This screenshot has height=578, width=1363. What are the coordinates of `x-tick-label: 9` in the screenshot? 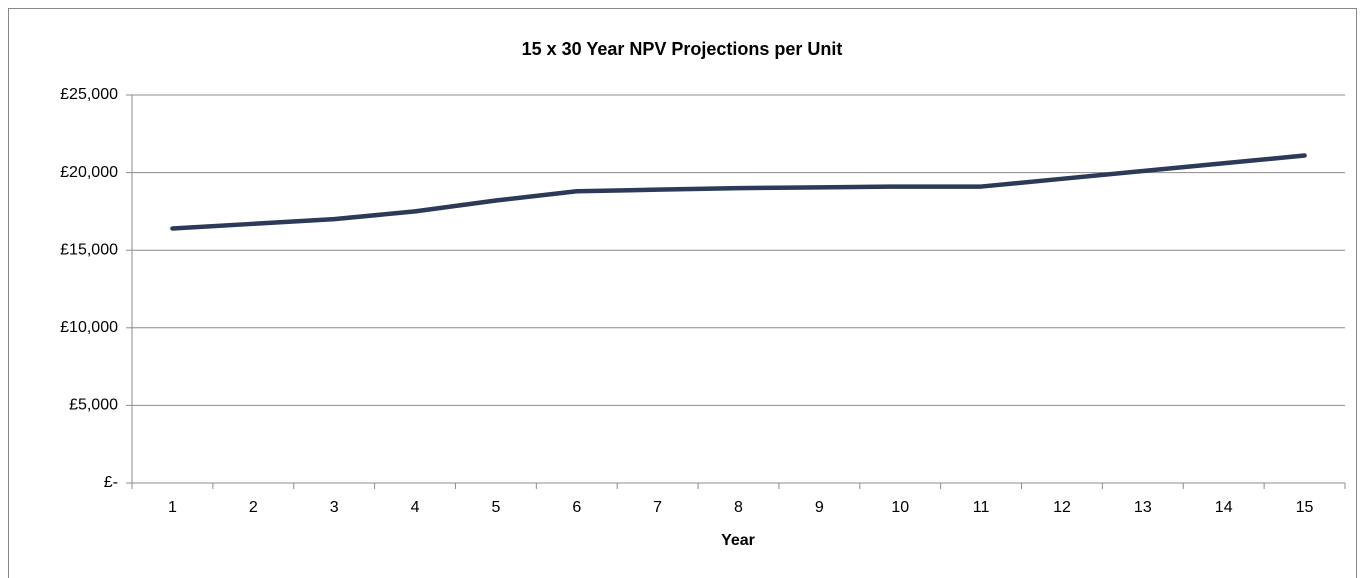 It's located at (819, 507).